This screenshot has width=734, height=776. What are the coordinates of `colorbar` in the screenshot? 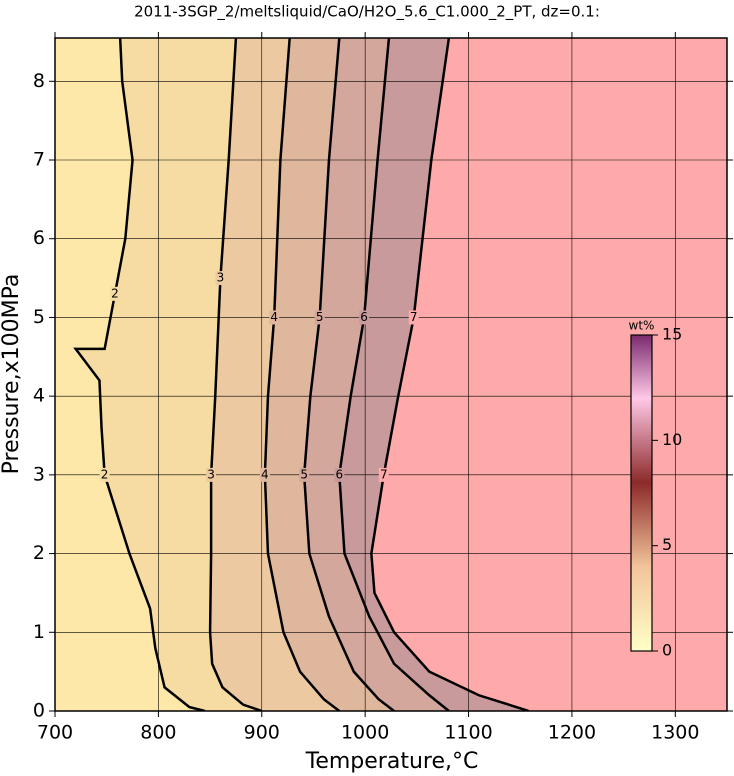 It's located at (641, 493).